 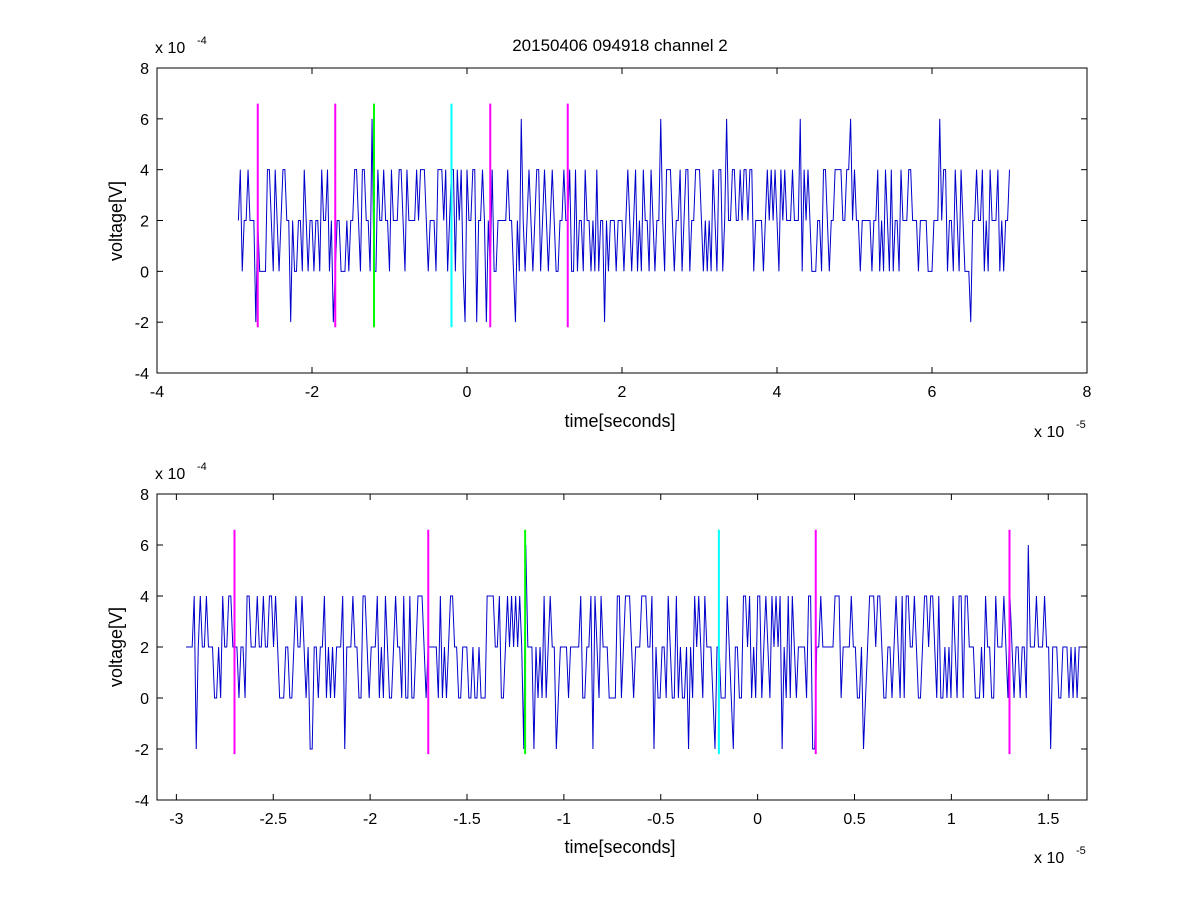 What do you see at coordinates (467, 819) in the screenshot?
I see `x-tick-label: -1.5` at bounding box center [467, 819].